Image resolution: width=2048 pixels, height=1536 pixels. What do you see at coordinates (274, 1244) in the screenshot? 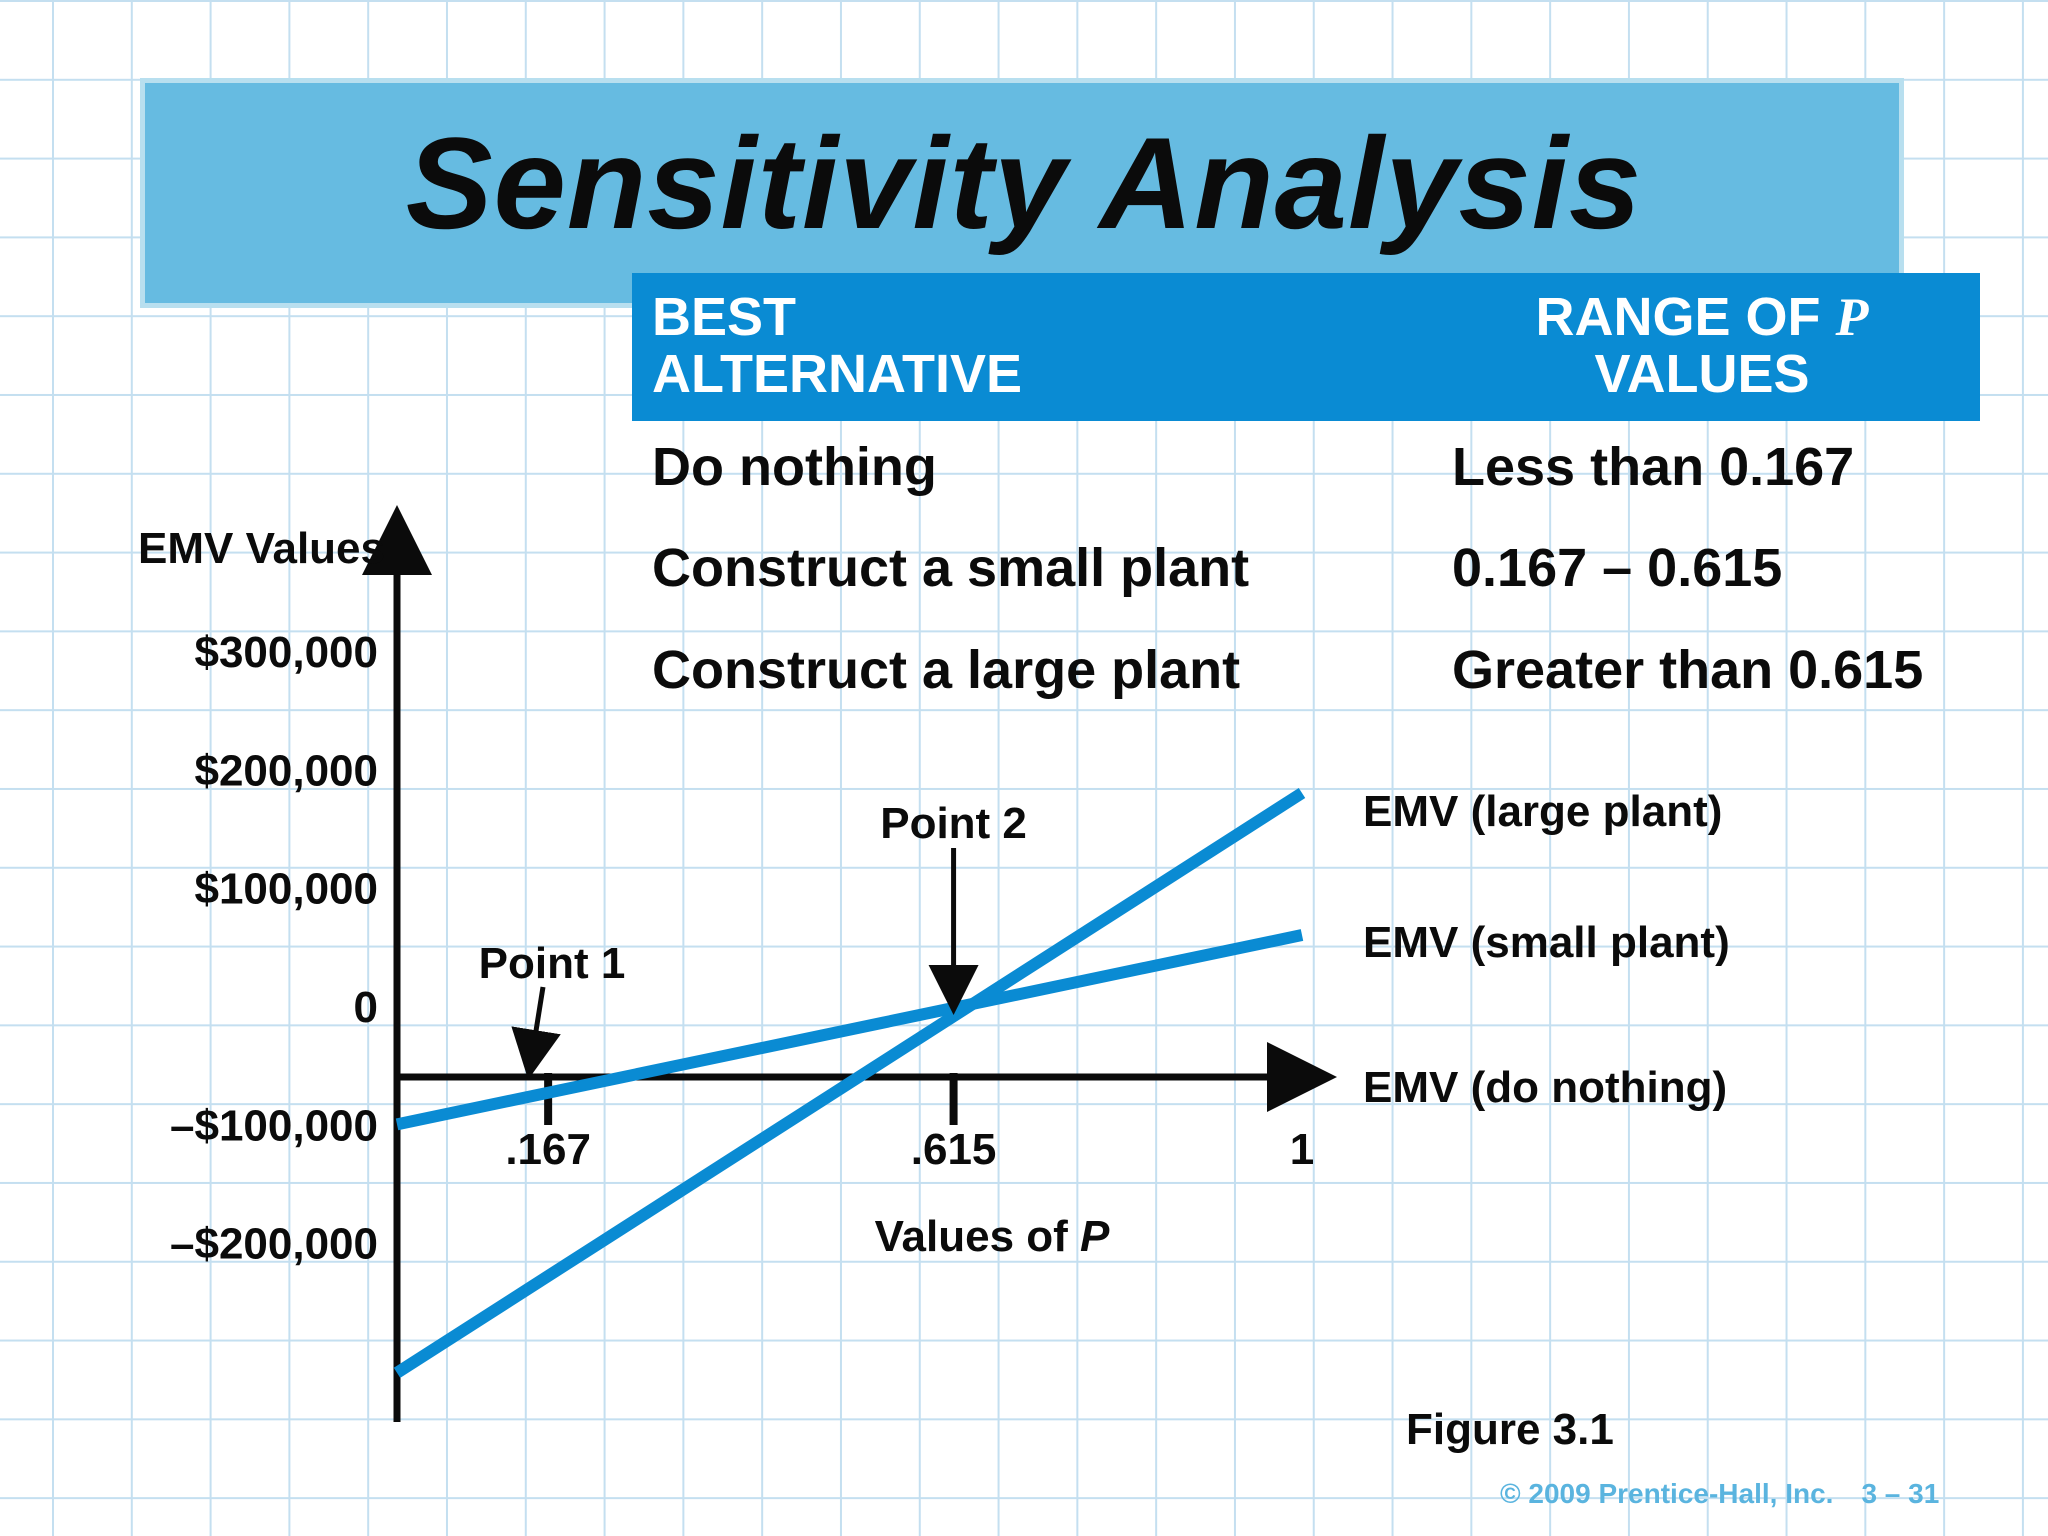
I see `y-tick-label: –$200,000` at bounding box center [274, 1244].